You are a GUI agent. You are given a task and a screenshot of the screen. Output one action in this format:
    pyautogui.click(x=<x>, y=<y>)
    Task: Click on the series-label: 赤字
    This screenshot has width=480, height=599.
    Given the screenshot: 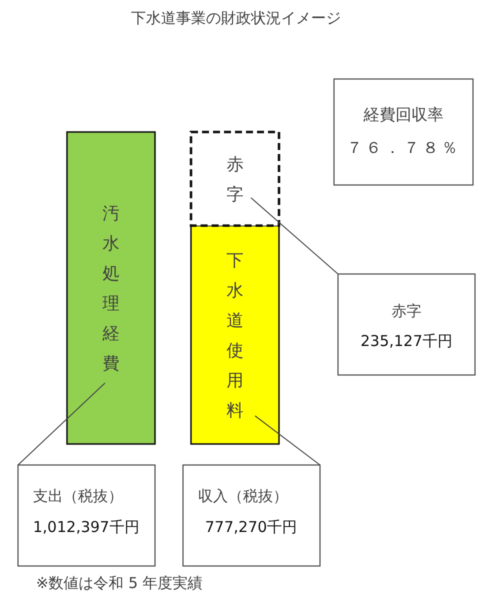 What is the action you would take?
    pyautogui.click(x=235, y=179)
    